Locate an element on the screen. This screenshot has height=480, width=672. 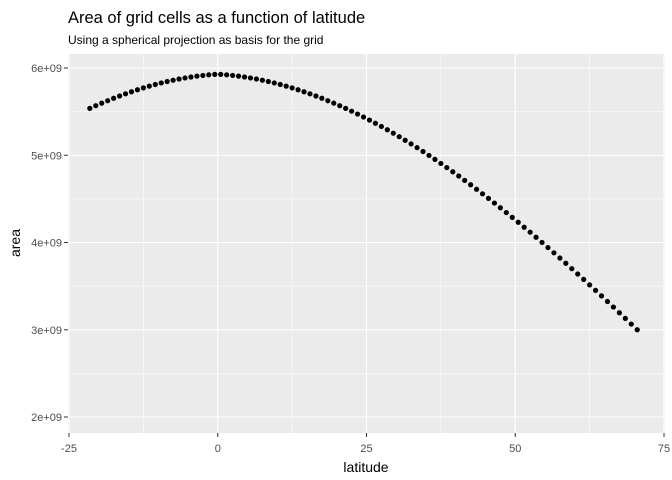
y-tick-label: 5e+09 is located at coordinates (46, 156).